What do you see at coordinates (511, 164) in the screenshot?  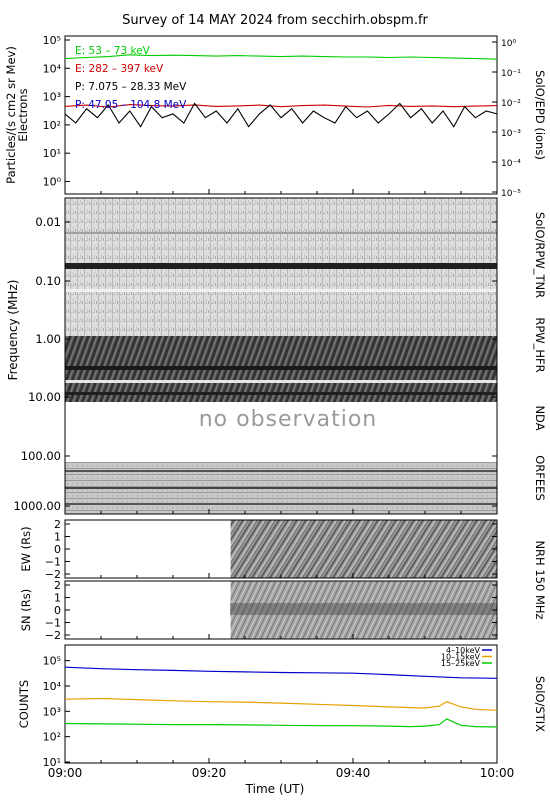 I see `epd-ytick-right-label: 10⁻⁴` at bounding box center [511, 164].